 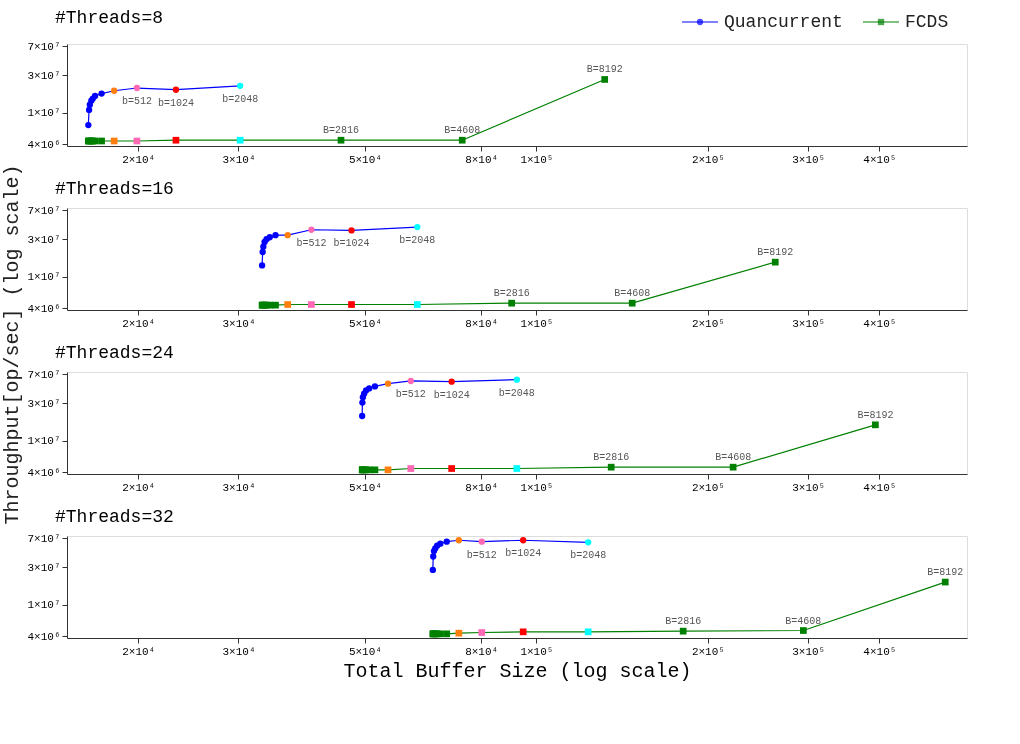 What do you see at coordinates (517, 671) in the screenshot?
I see `x-axis-title: Total Buffer Size (log scale)` at bounding box center [517, 671].